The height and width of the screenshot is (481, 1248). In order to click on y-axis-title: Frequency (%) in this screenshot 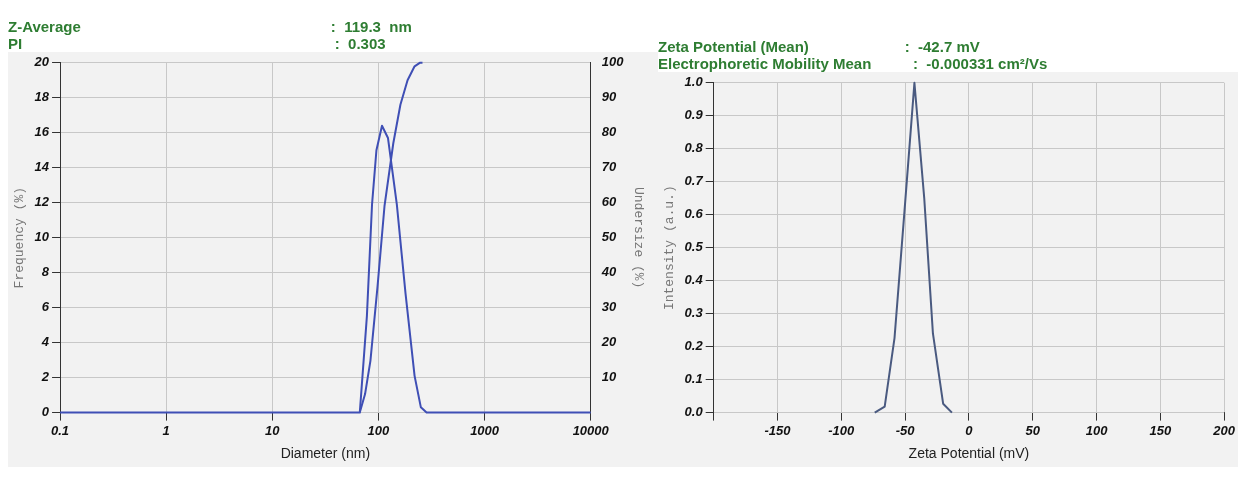, I will do `click(20, 237)`.